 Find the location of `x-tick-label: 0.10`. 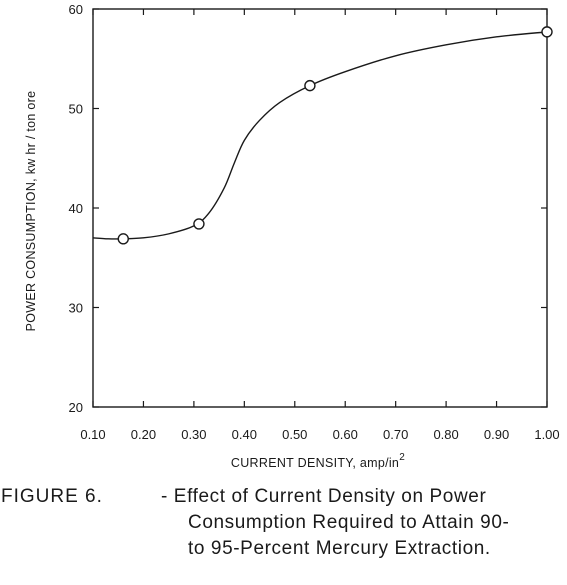

x-tick-label: 0.10 is located at coordinates (92, 434).